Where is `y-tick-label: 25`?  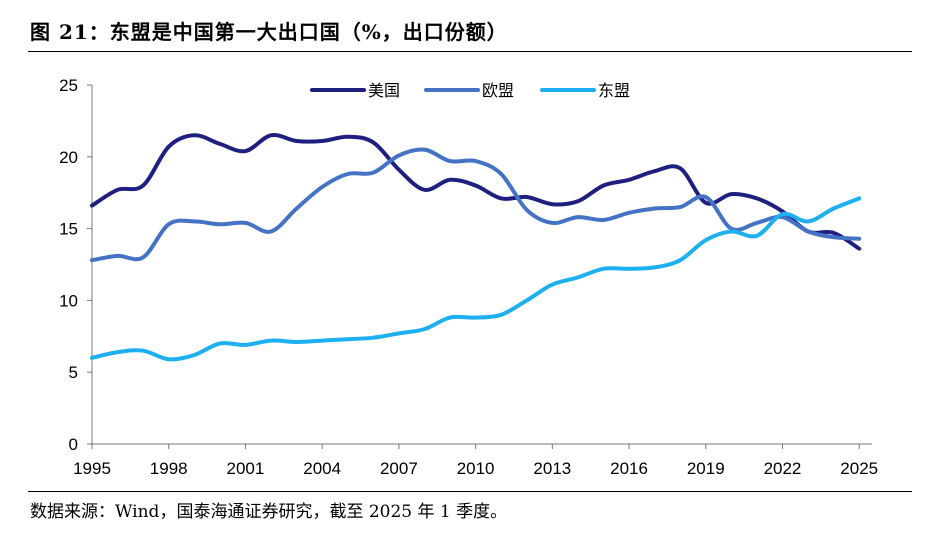 y-tick-label: 25 is located at coordinates (68, 85).